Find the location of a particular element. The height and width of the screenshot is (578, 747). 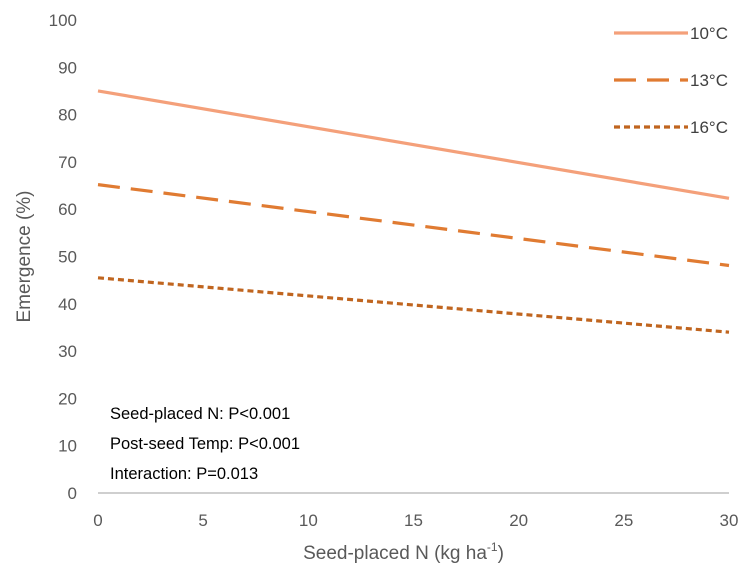

annotation-1: Seed-placed N: P<0.001 is located at coordinates (200, 414).